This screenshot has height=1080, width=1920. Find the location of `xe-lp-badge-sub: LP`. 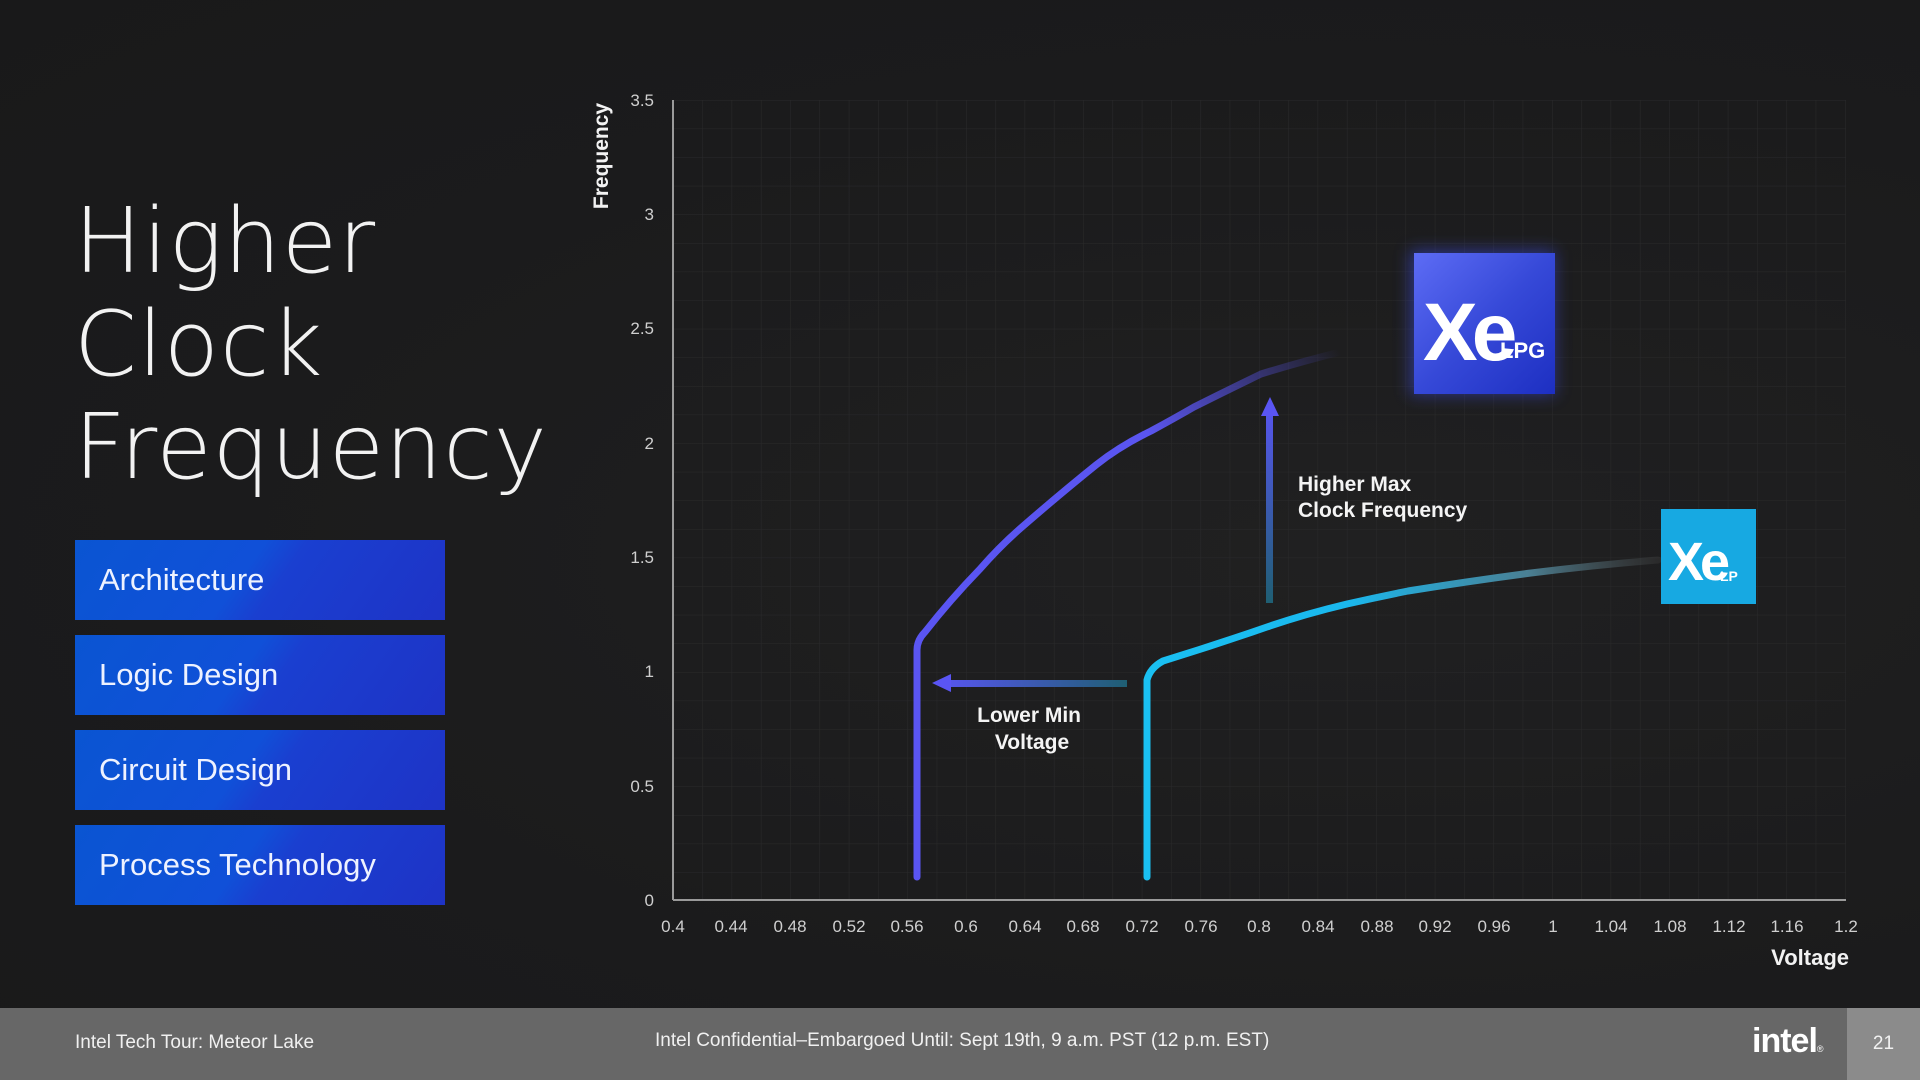

xe-lp-badge-sub: LP is located at coordinates (1729, 576).